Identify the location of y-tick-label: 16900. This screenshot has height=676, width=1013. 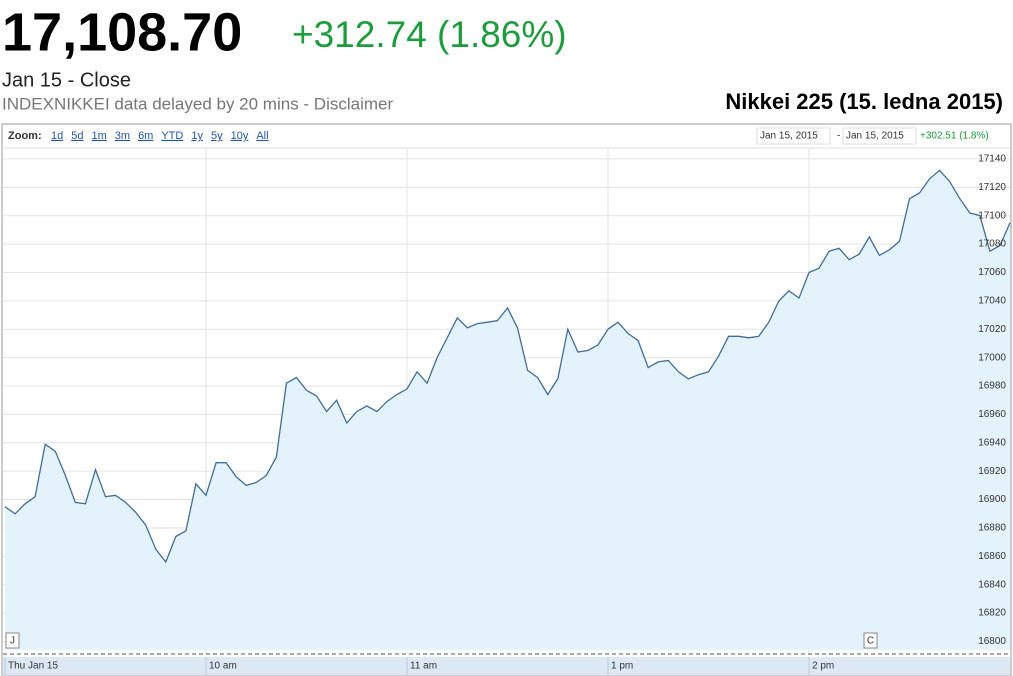
(992, 499).